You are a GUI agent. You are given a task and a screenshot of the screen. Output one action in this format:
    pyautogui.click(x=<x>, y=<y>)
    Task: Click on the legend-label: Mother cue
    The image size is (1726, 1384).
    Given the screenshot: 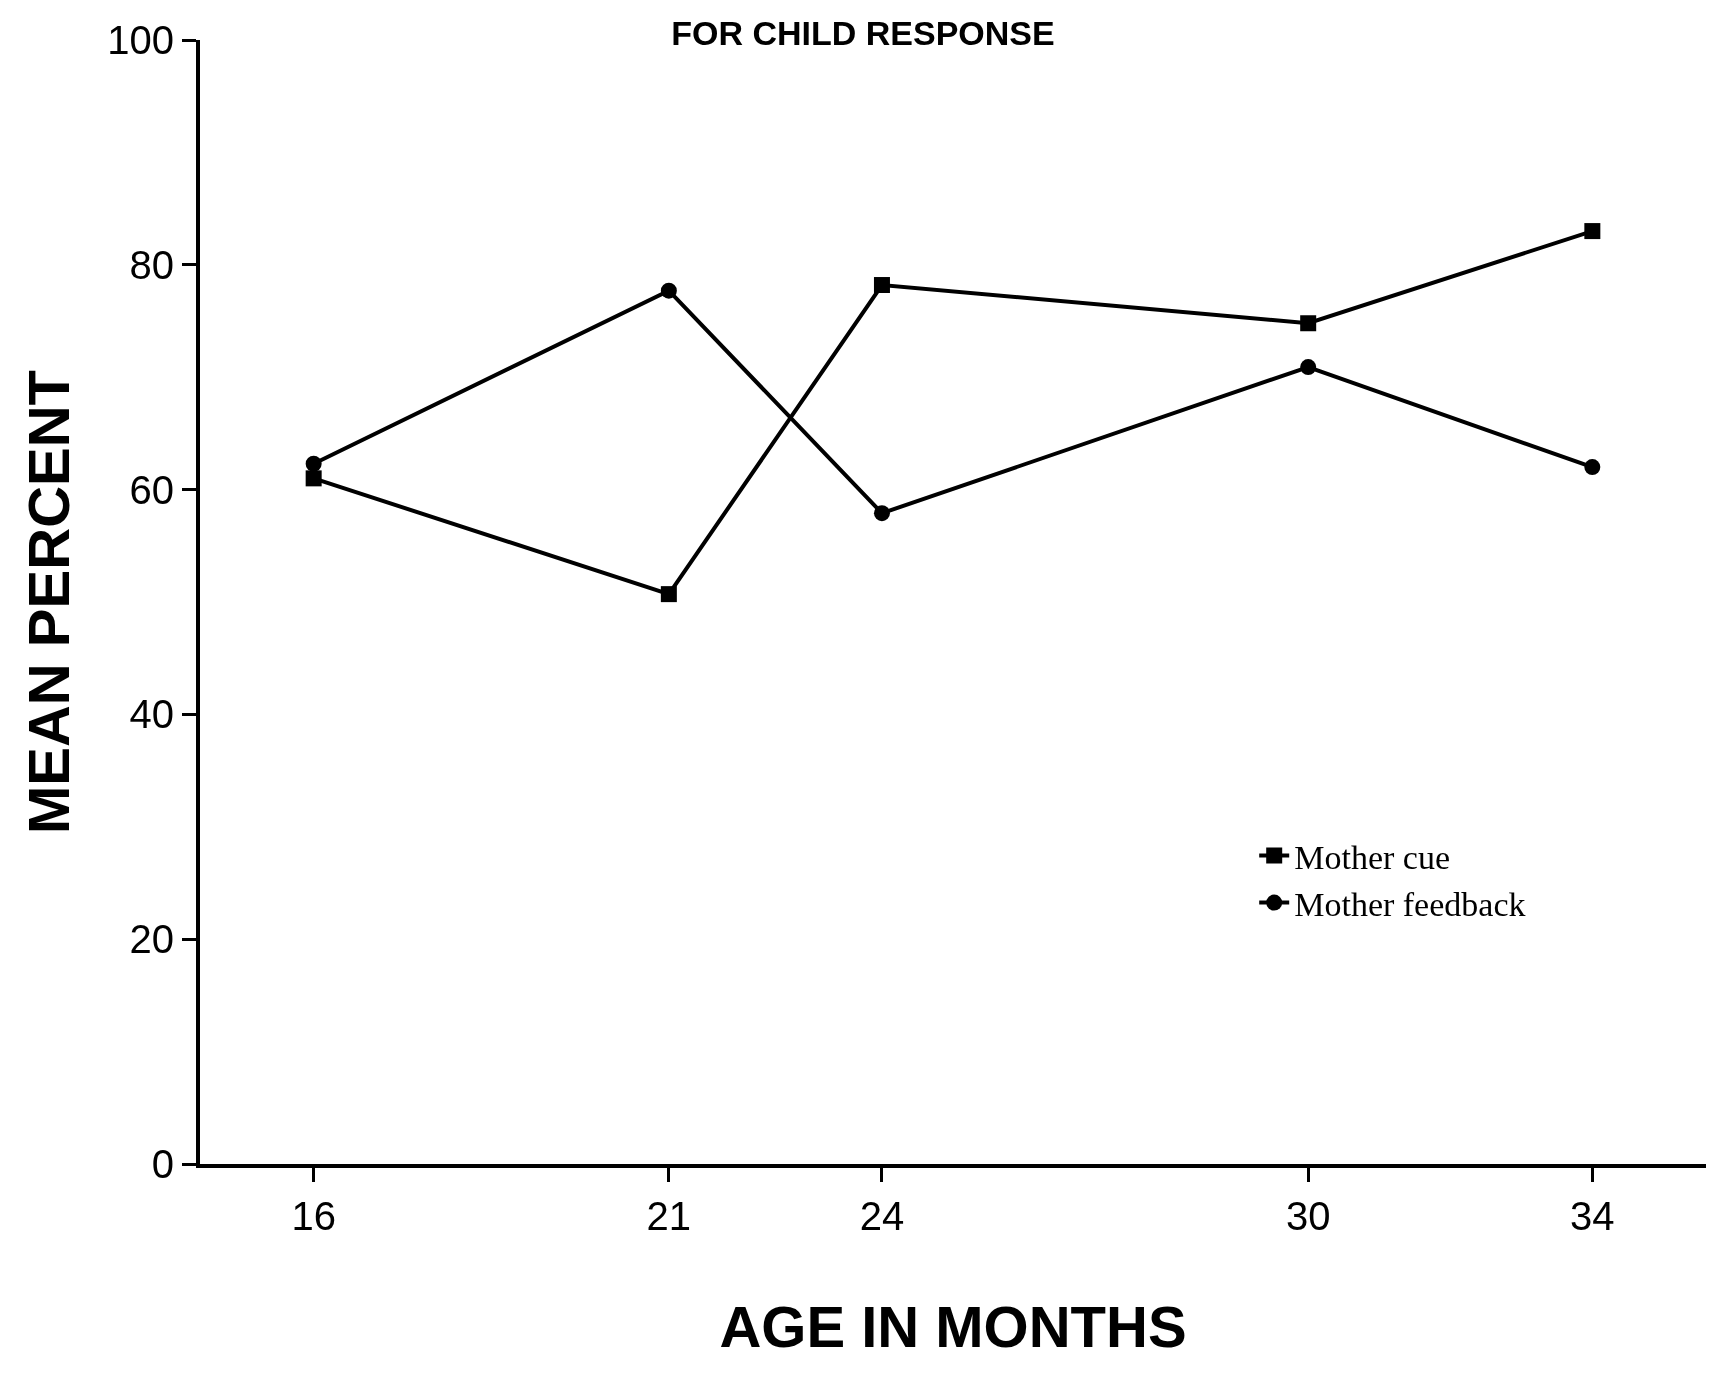 What is the action you would take?
    pyautogui.click(x=1372, y=857)
    